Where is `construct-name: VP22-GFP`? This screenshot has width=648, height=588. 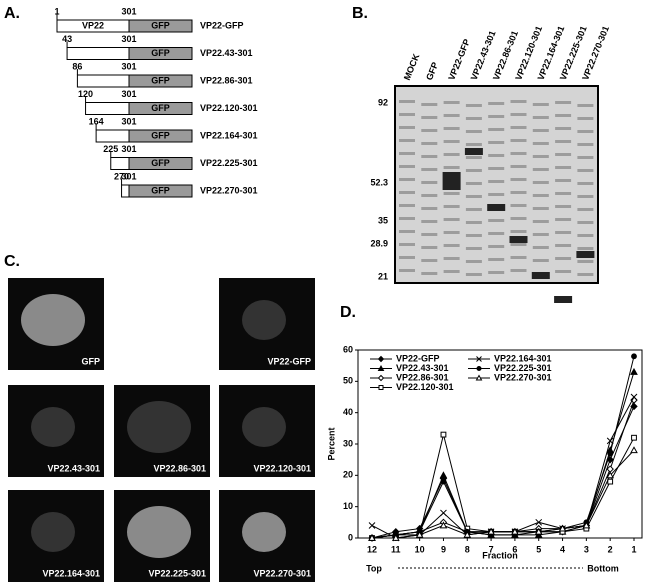 construct-name: VP22-GFP is located at coordinates (222, 25).